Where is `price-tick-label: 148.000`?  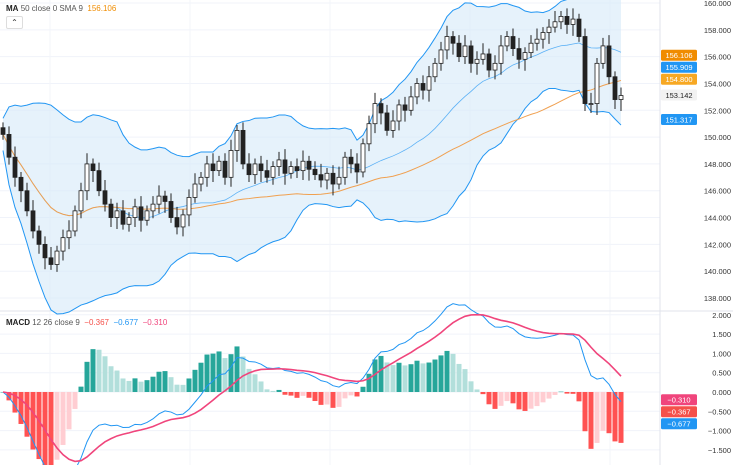 price-tick-label: 148.000 is located at coordinates (717, 164).